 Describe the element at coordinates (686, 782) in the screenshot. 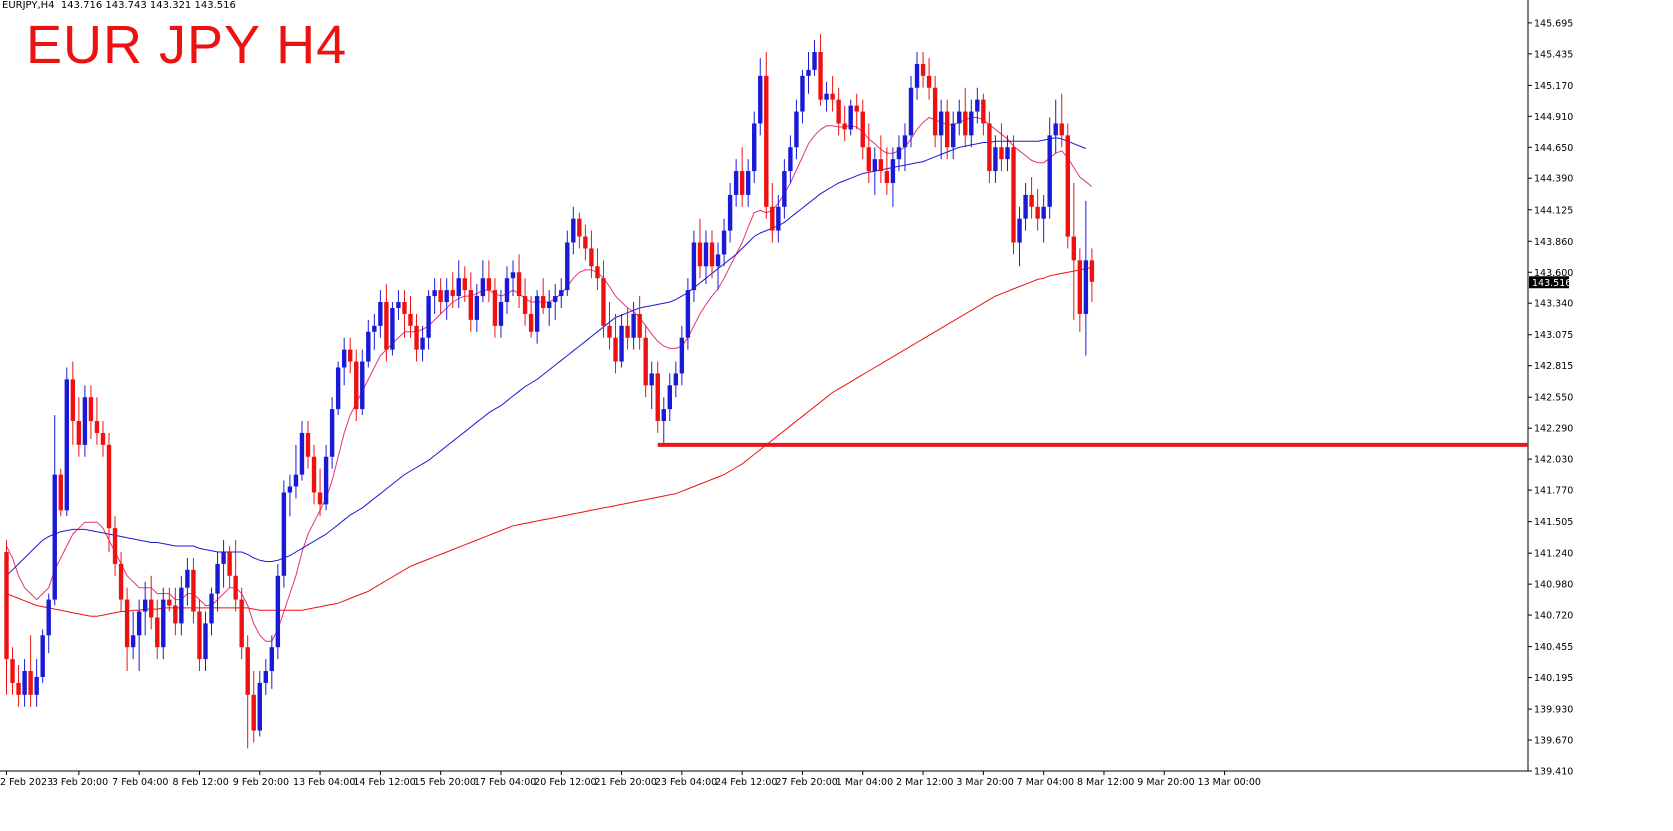

I see `time-tick-label: 23 Feb 04:00` at that location.